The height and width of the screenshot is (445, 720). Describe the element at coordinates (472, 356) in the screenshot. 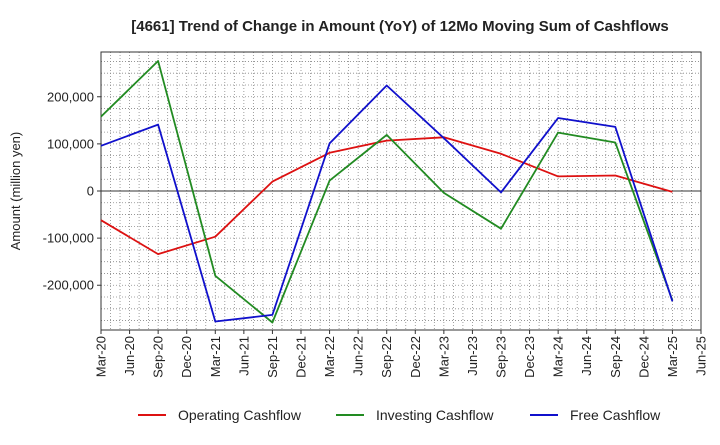

I see `x-tick-label: Jun-23` at that location.